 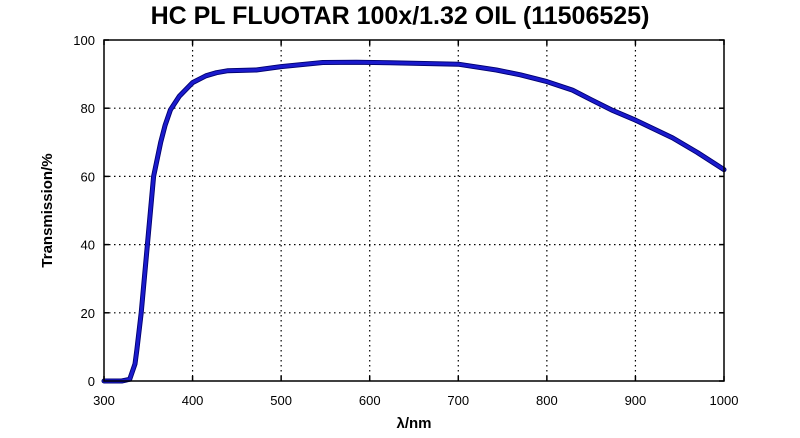 What do you see at coordinates (281, 400) in the screenshot?
I see `x-tick-label: 500` at bounding box center [281, 400].